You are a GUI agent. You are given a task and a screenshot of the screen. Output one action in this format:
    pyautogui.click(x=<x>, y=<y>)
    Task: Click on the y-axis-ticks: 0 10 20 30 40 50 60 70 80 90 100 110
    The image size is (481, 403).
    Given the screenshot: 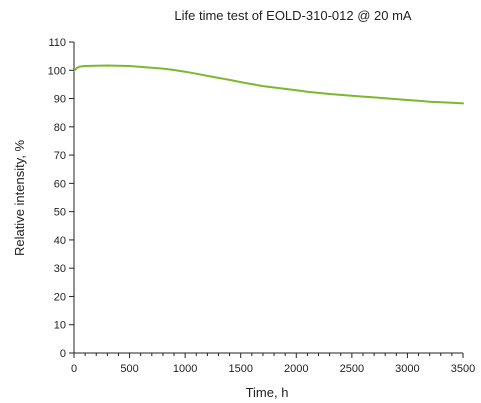 What is the action you would take?
    pyautogui.click(x=61, y=198)
    